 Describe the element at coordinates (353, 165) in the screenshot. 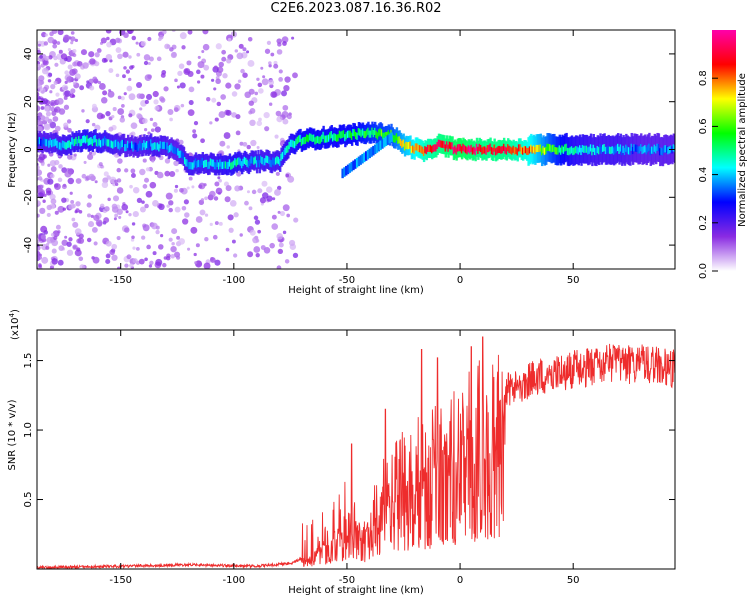

I see `spectrogram-branch-cell` at that location.